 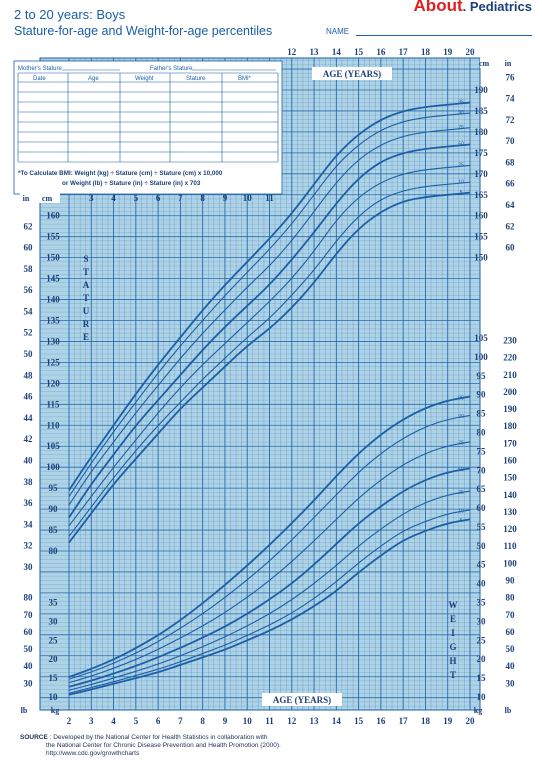 I want to click on col-weight: Weight, so click(x=144, y=79).